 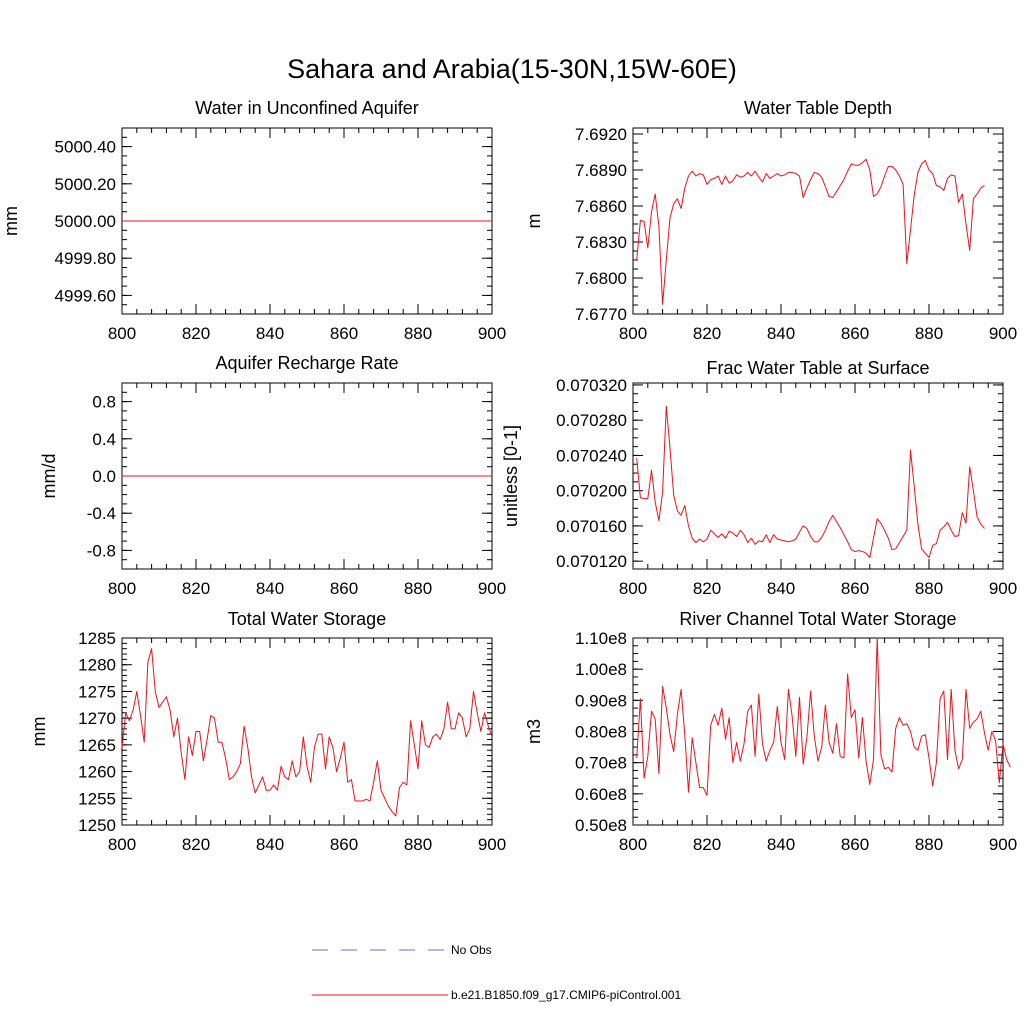 I want to click on y-tick-label: 0.070120, so click(x=591, y=561).